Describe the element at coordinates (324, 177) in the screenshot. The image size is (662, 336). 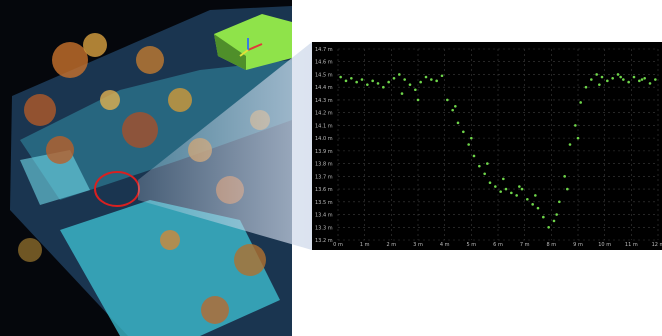
I see `y-tick-label: 13.7 m` at that location.